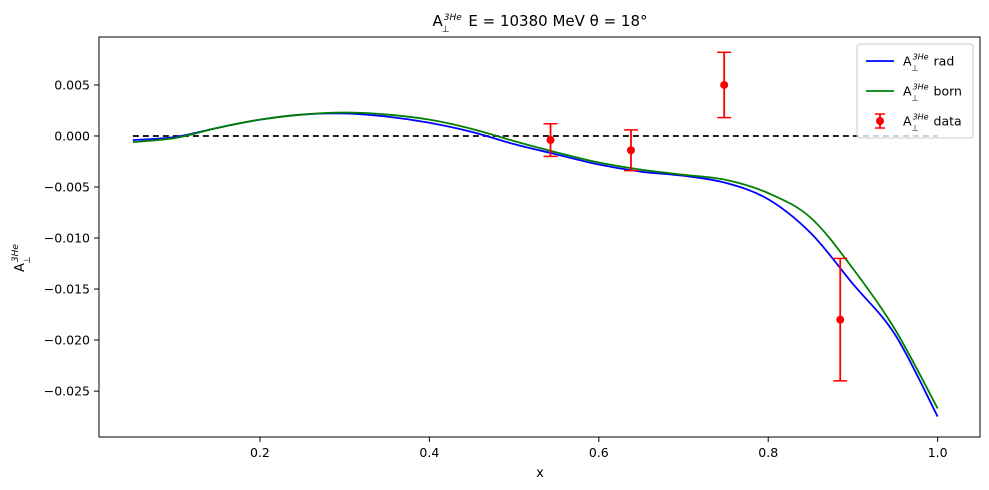 The height and width of the screenshot is (490, 989). I want to click on legend-swatch-marker, so click(880, 121).